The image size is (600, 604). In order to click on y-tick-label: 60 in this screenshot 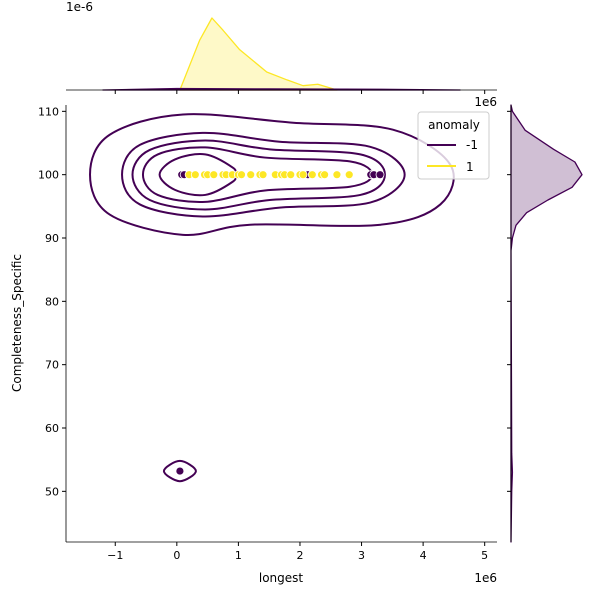, I will do `click(52, 428)`.